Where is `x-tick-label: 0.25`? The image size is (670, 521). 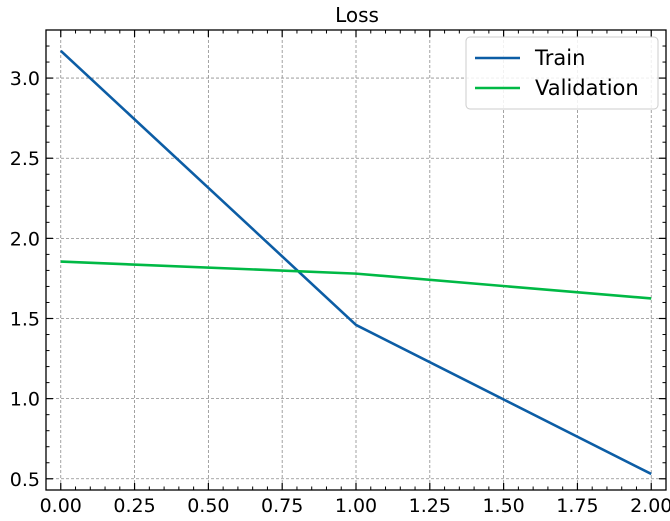
x-tick-label: 0.25 is located at coordinates (134, 506).